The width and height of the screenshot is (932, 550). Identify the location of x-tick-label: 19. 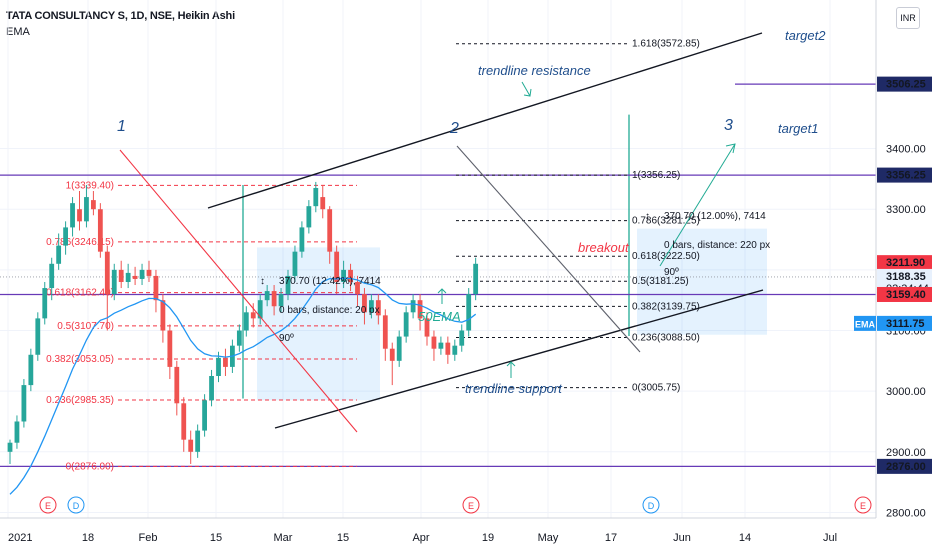
(488, 538).